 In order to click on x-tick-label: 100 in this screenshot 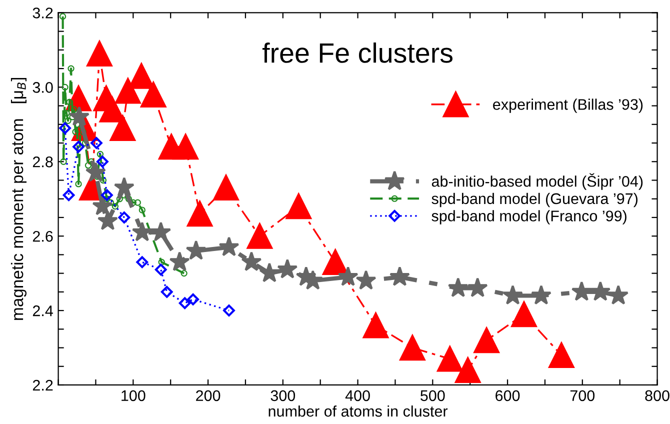, I will do `click(134, 396)`.